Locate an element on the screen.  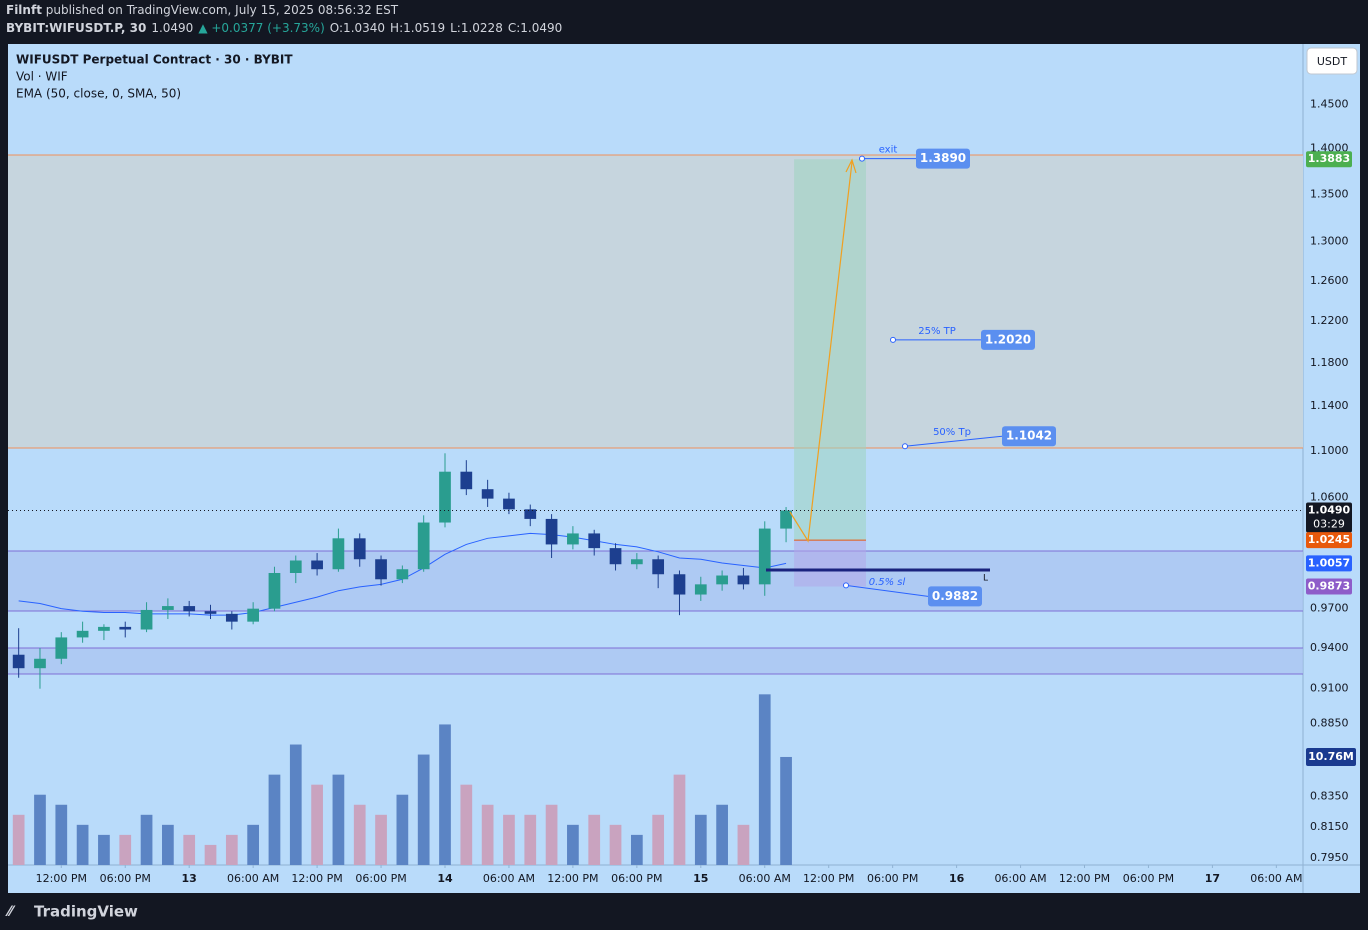
stop-zone is located at coordinates (830, 563).